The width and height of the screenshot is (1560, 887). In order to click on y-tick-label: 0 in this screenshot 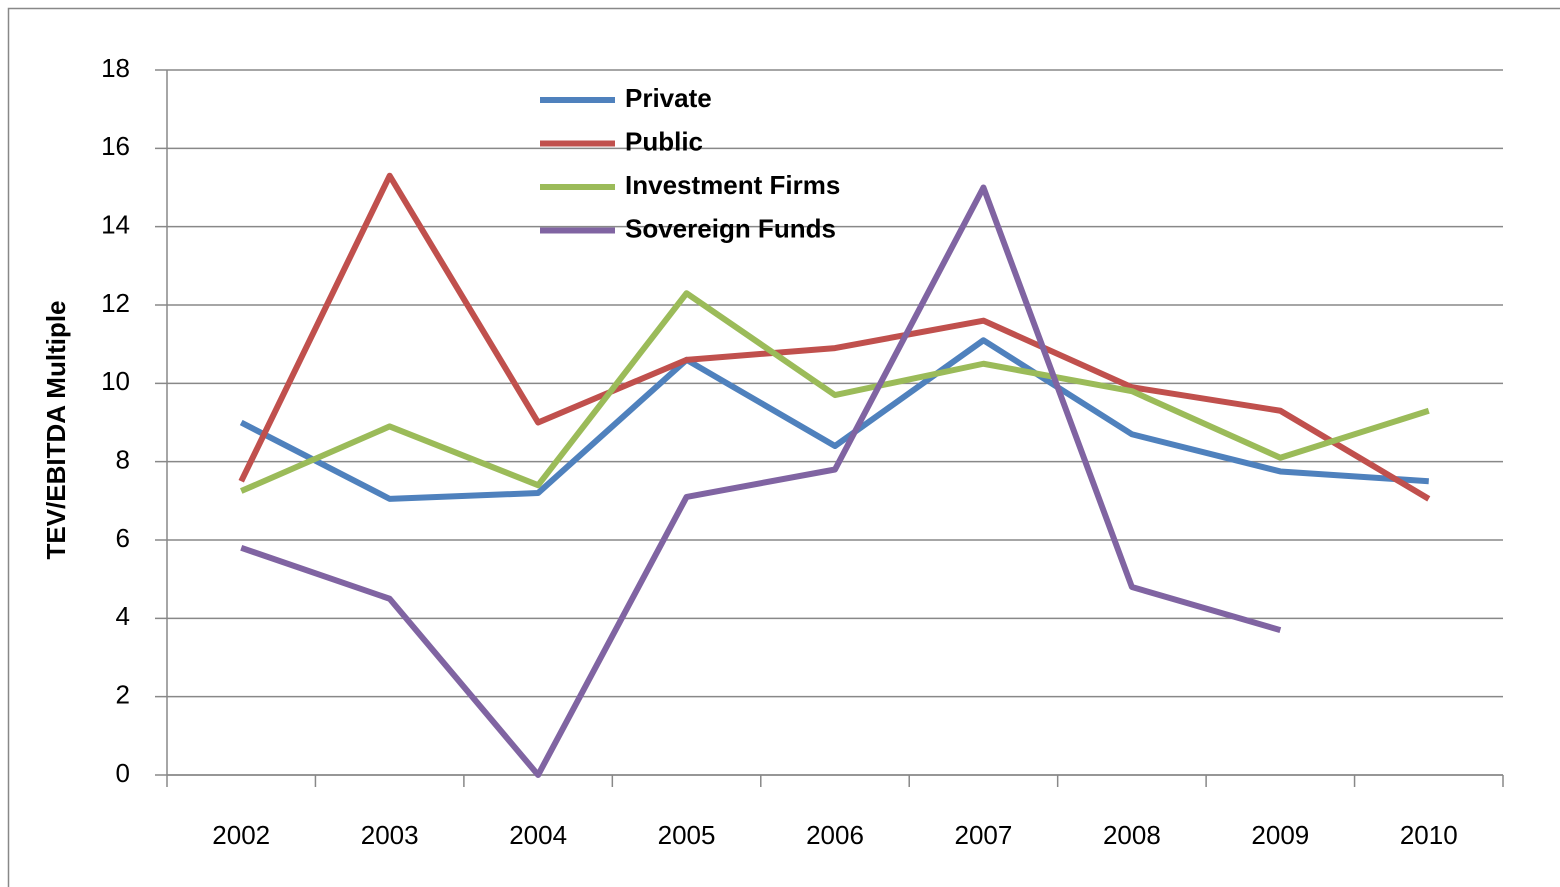, I will do `click(123, 773)`.